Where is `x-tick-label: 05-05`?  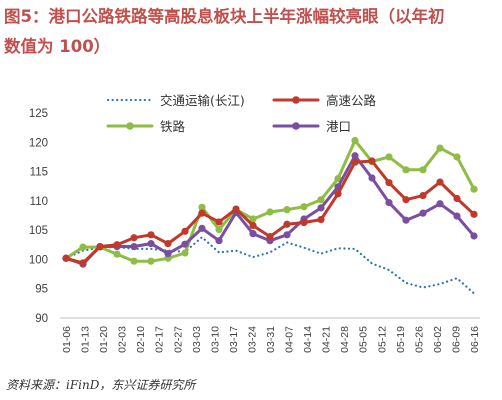
x-tick-label: 05-05 is located at coordinates (364, 339).